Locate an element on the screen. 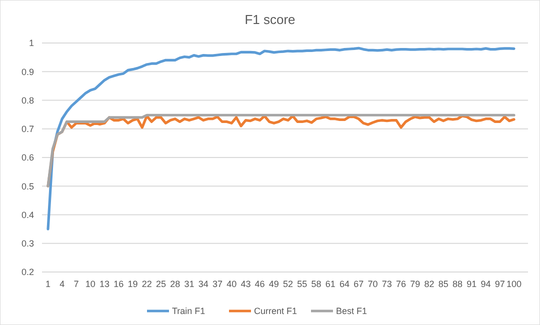  x-tick-label: 70 is located at coordinates (373, 284).